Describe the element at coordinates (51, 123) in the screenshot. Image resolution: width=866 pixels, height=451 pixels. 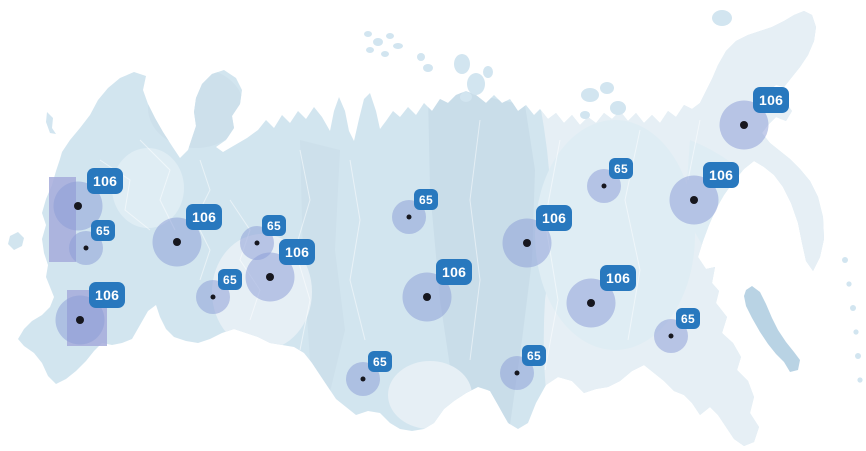
I see `baltic-sliver-island` at that location.